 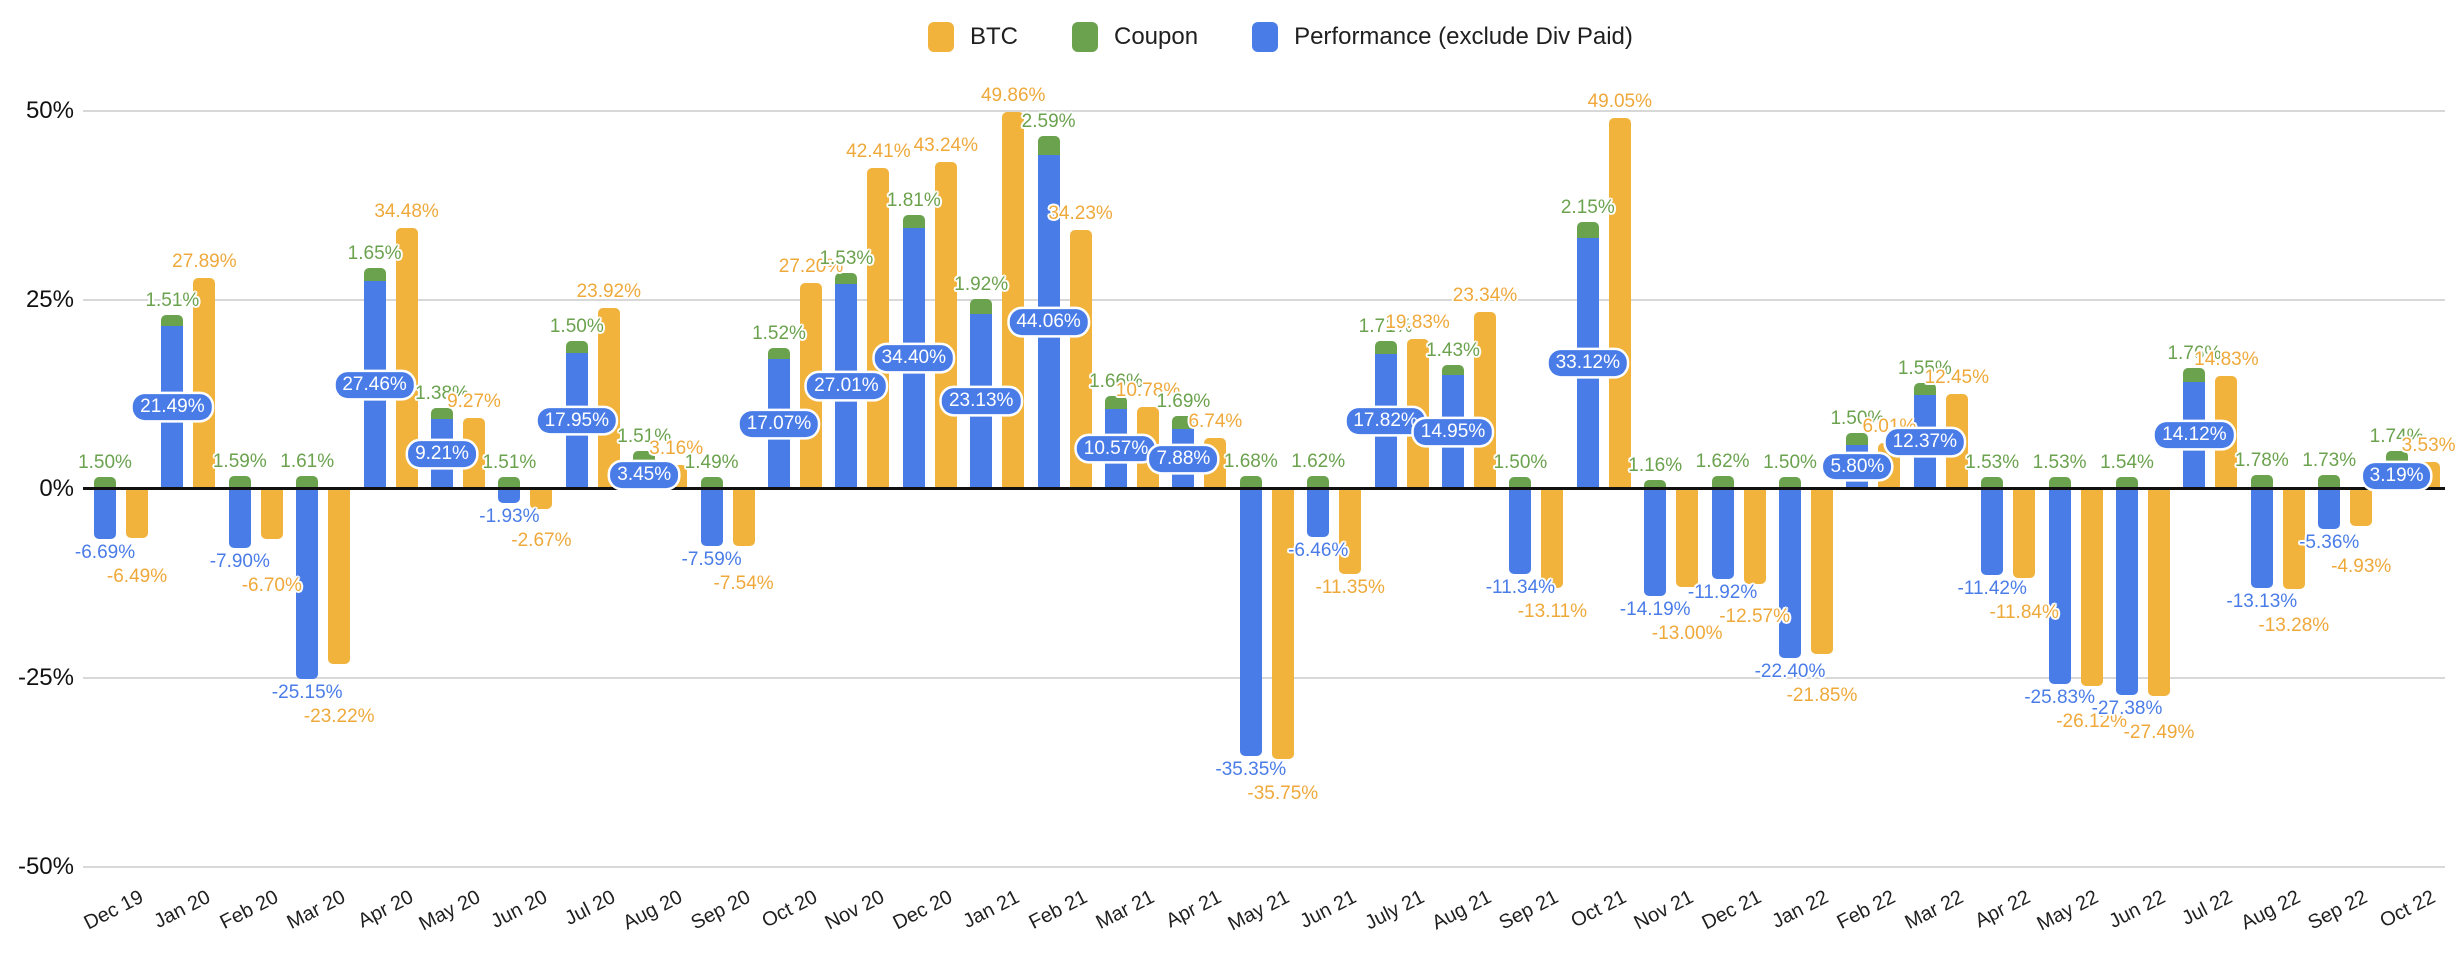 What do you see at coordinates (1135, 37) in the screenshot?
I see `legend-item-coupon: Coupon` at bounding box center [1135, 37].